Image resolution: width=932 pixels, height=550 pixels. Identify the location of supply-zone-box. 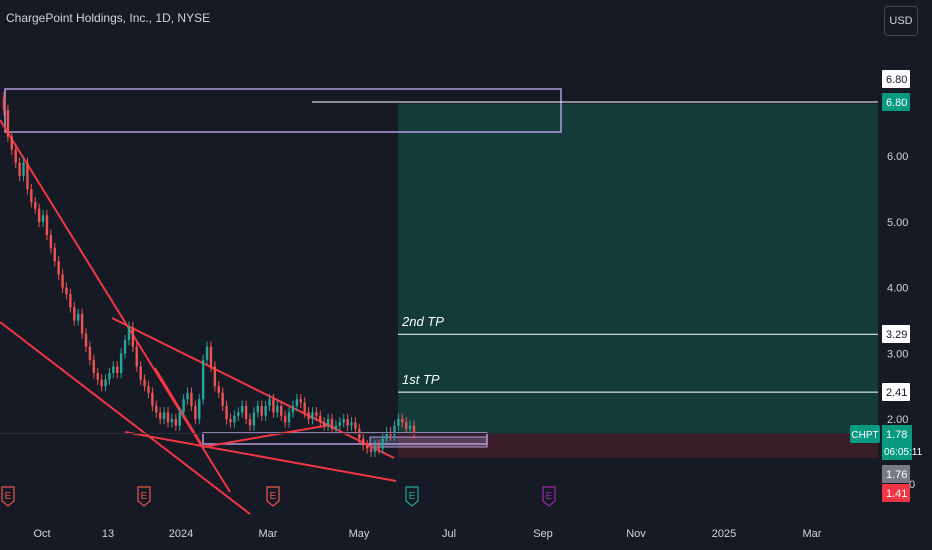
(283, 110).